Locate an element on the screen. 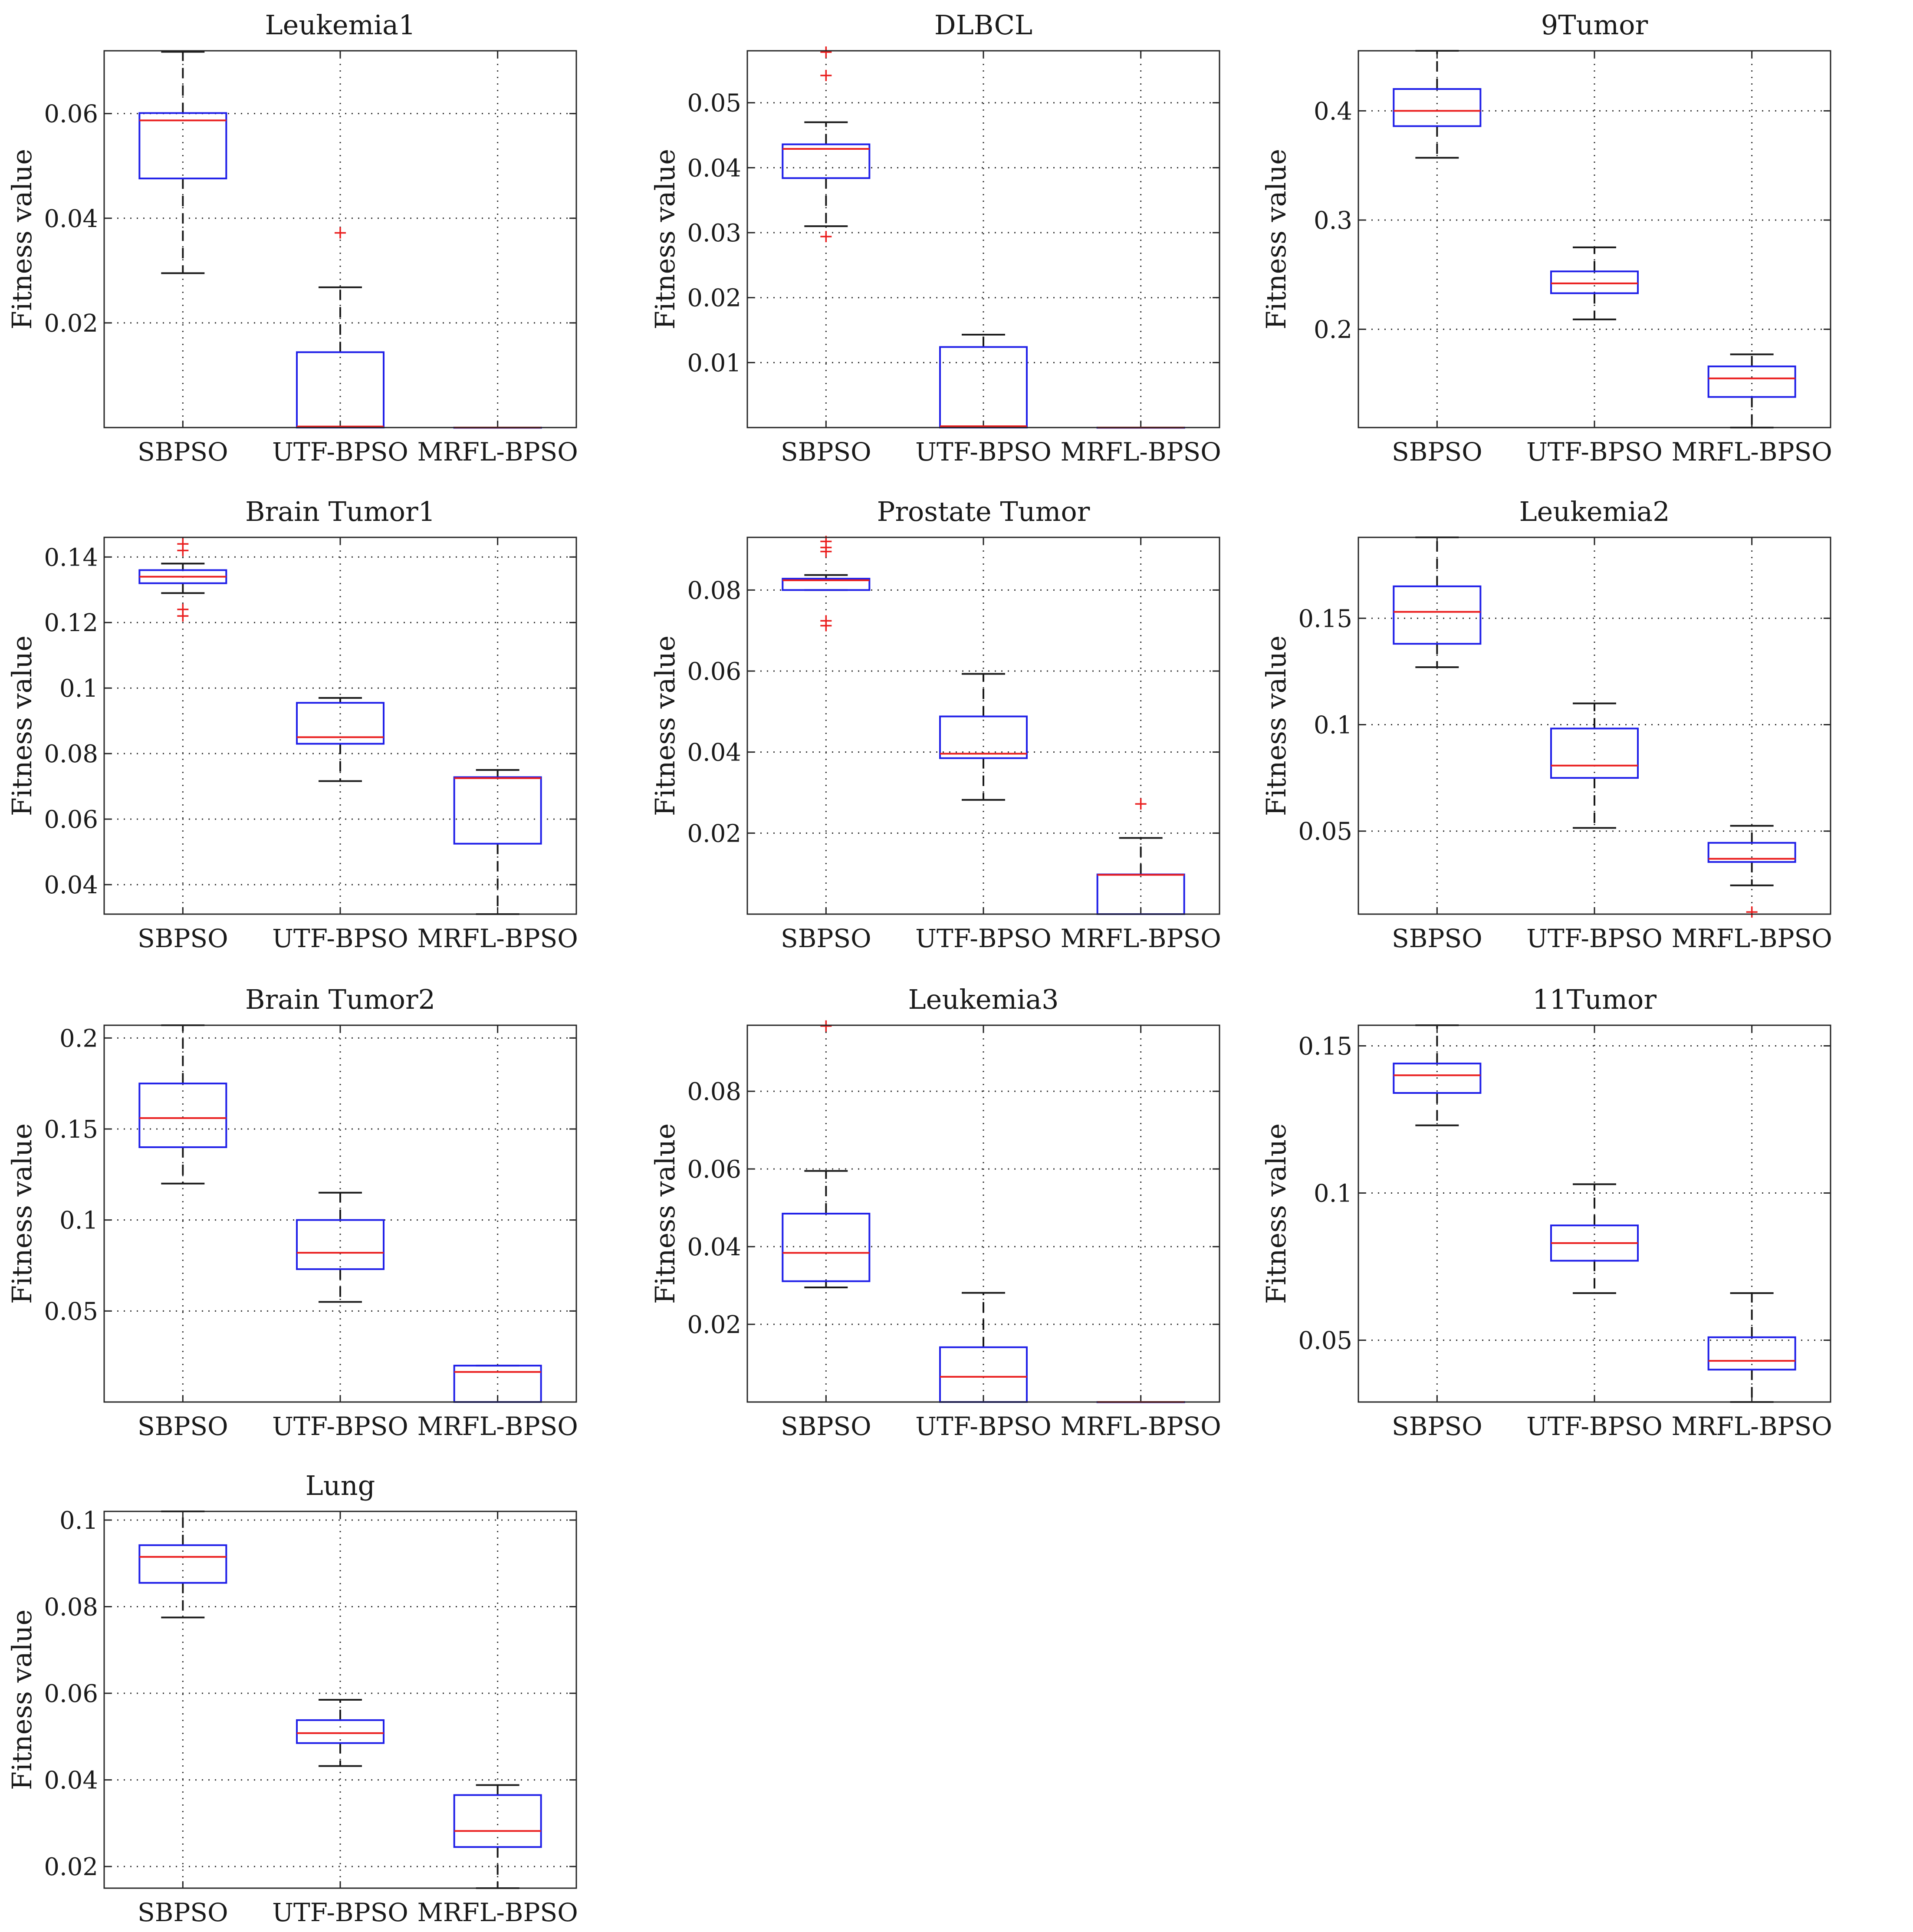  subplot-title: Leukemia2 is located at coordinates (1594, 512).